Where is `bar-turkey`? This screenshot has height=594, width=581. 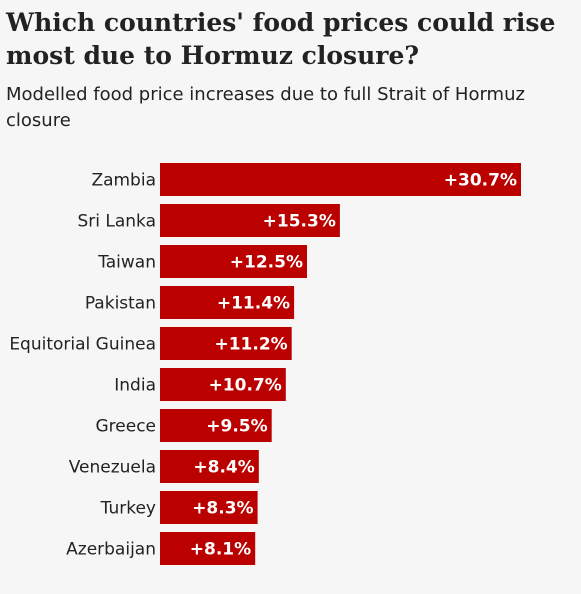 bar-turkey is located at coordinates (209, 507).